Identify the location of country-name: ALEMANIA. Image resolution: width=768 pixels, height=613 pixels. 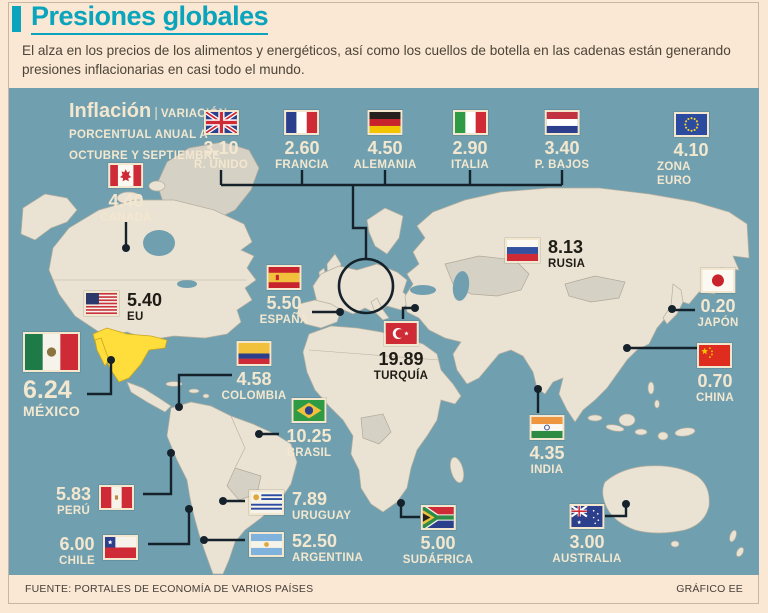
(385, 164).